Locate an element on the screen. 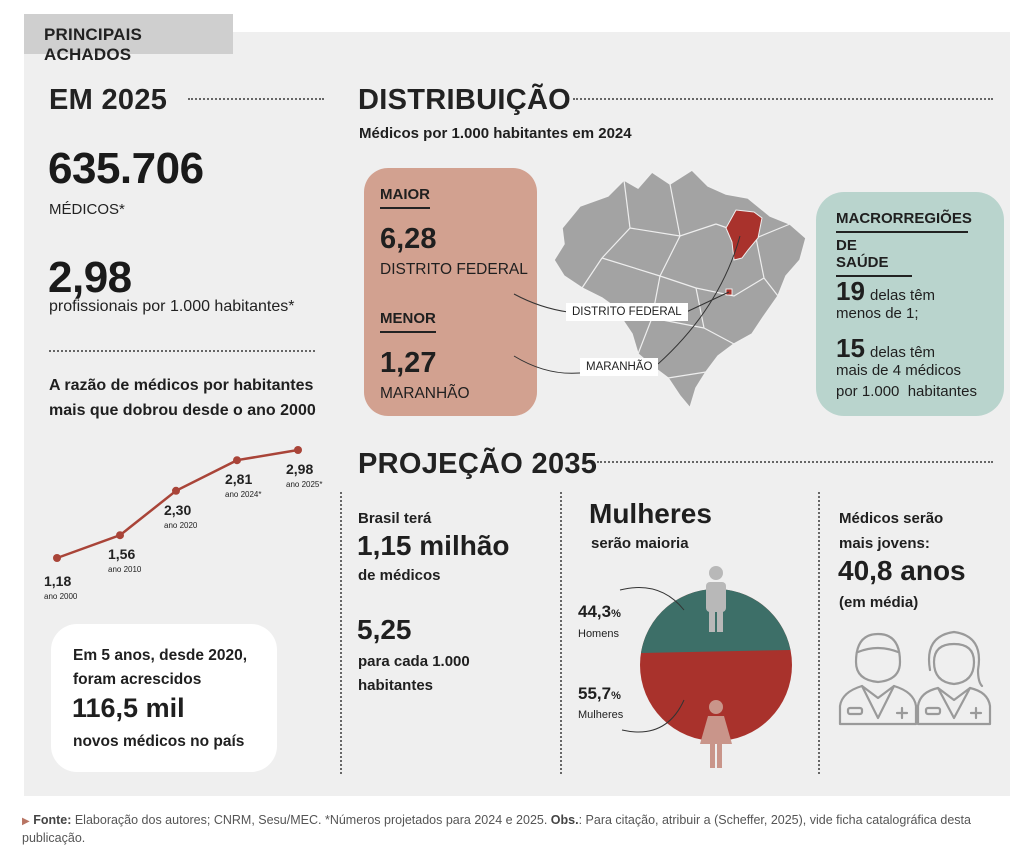 Image resolution: width=1024 pixels, height=855 pixels. ratio-value: 2,98 is located at coordinates (90, 277).